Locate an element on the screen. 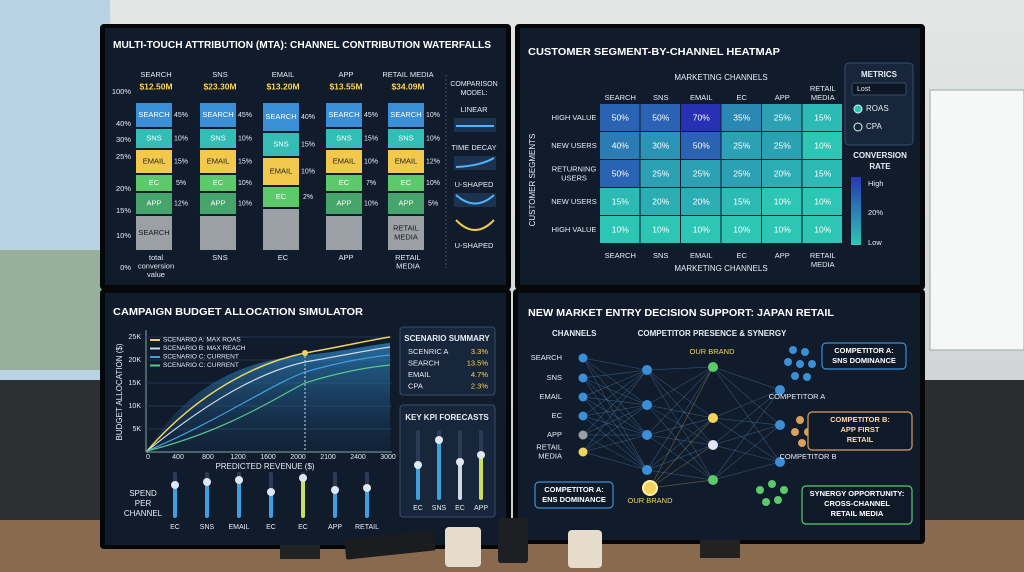 The height and width of the screenshot is (572, 1024). brand-node is located at coordinates (650, 488).